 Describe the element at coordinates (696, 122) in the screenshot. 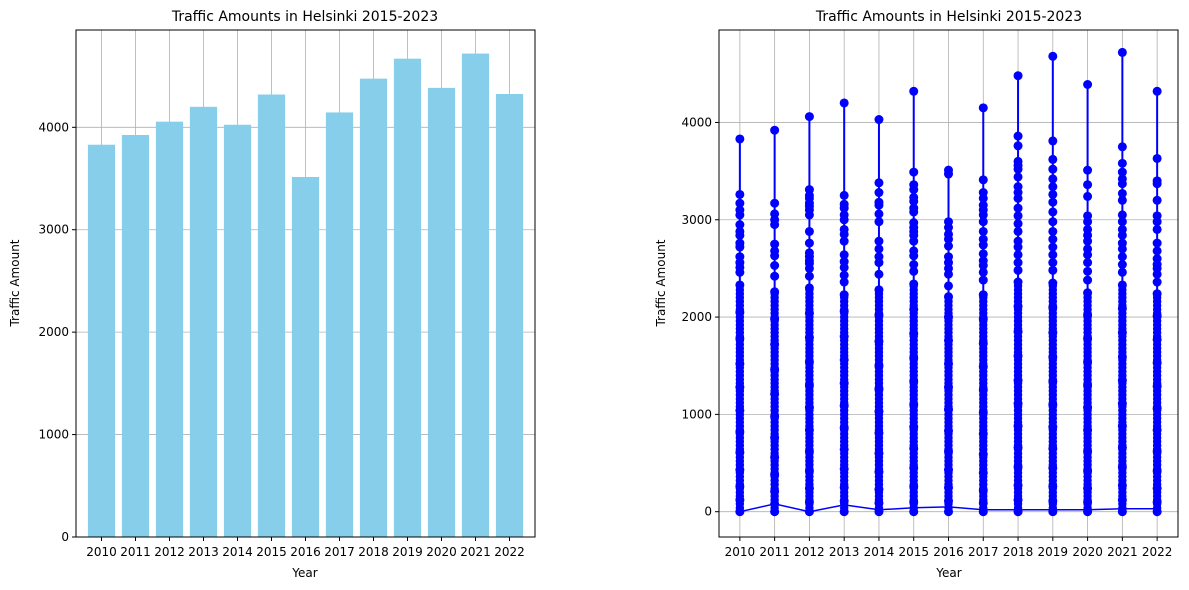

I see `line-chart-ytick-label: 4000` at that location.